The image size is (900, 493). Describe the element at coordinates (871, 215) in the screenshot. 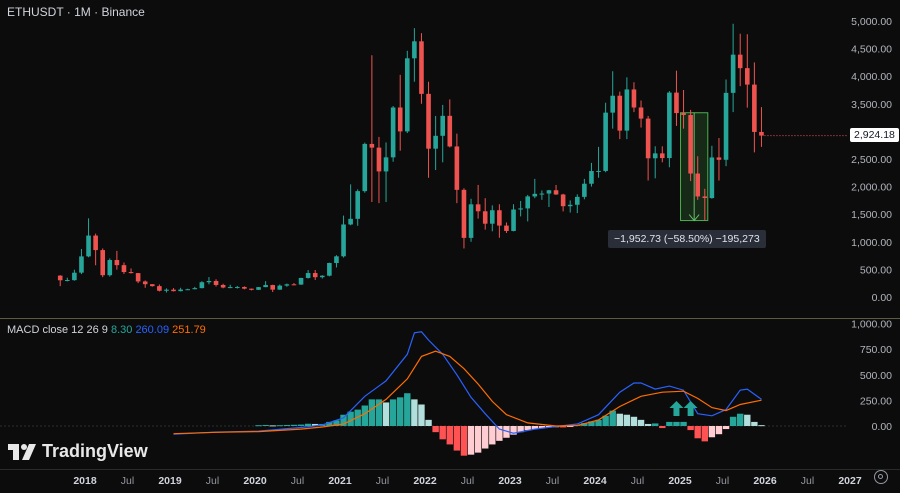

I see `price-axis-tick-label: 1,500.00` at that location.